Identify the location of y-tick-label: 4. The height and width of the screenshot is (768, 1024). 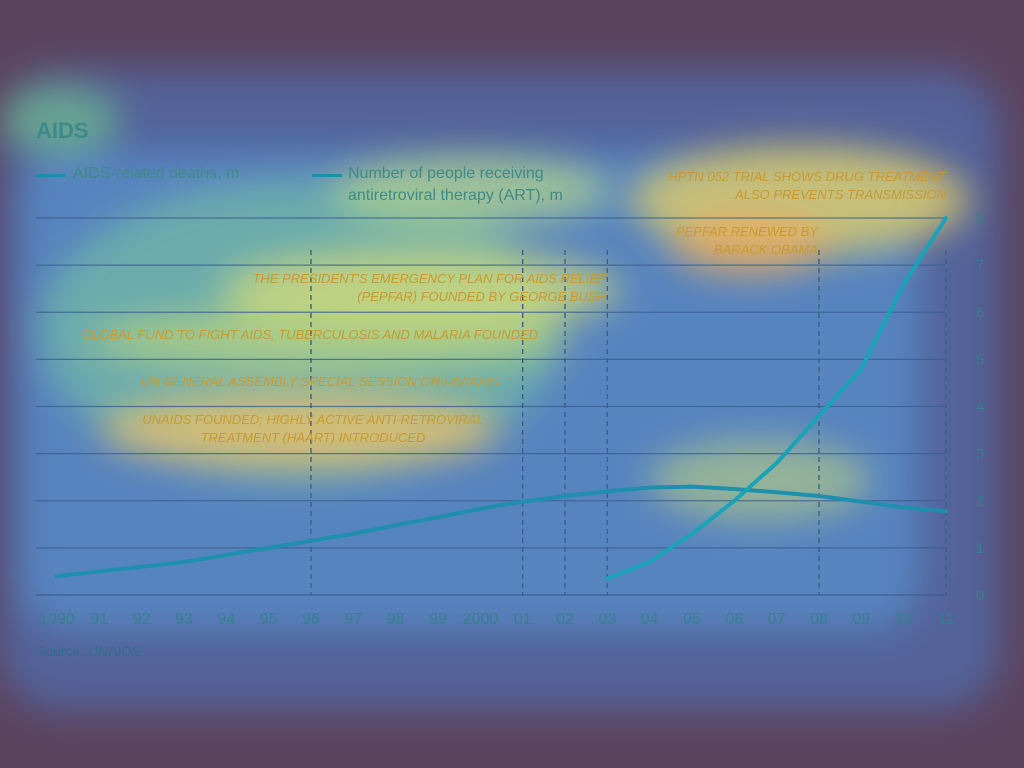
(980, 407).